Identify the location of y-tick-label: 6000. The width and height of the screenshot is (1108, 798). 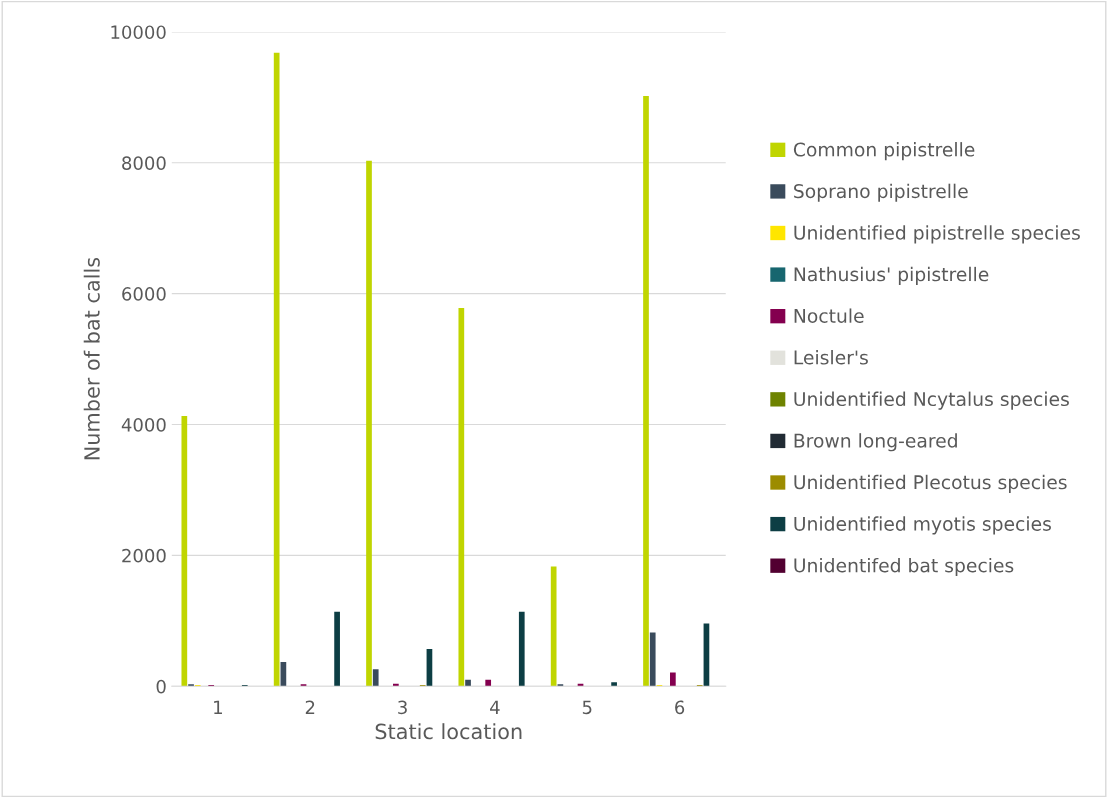
(144, 294).